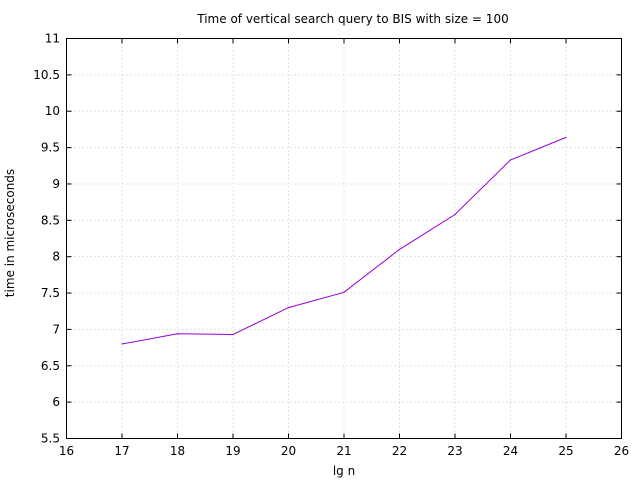  Describe the element at coordinates (399, 451) in the screenshot. I see `x-tick-label: 22` at that location.